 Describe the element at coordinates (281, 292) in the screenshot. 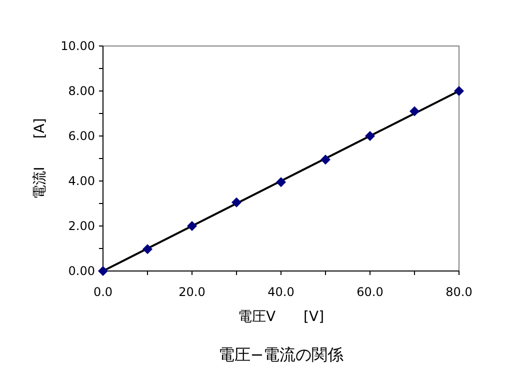

I see `x-tick-label: 40.0` at that location.